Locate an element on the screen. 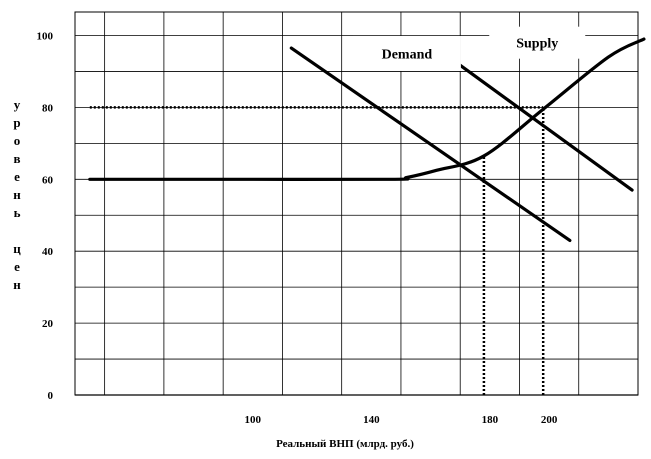  y-tick-label: 0 is located at coordinates (51, 396).